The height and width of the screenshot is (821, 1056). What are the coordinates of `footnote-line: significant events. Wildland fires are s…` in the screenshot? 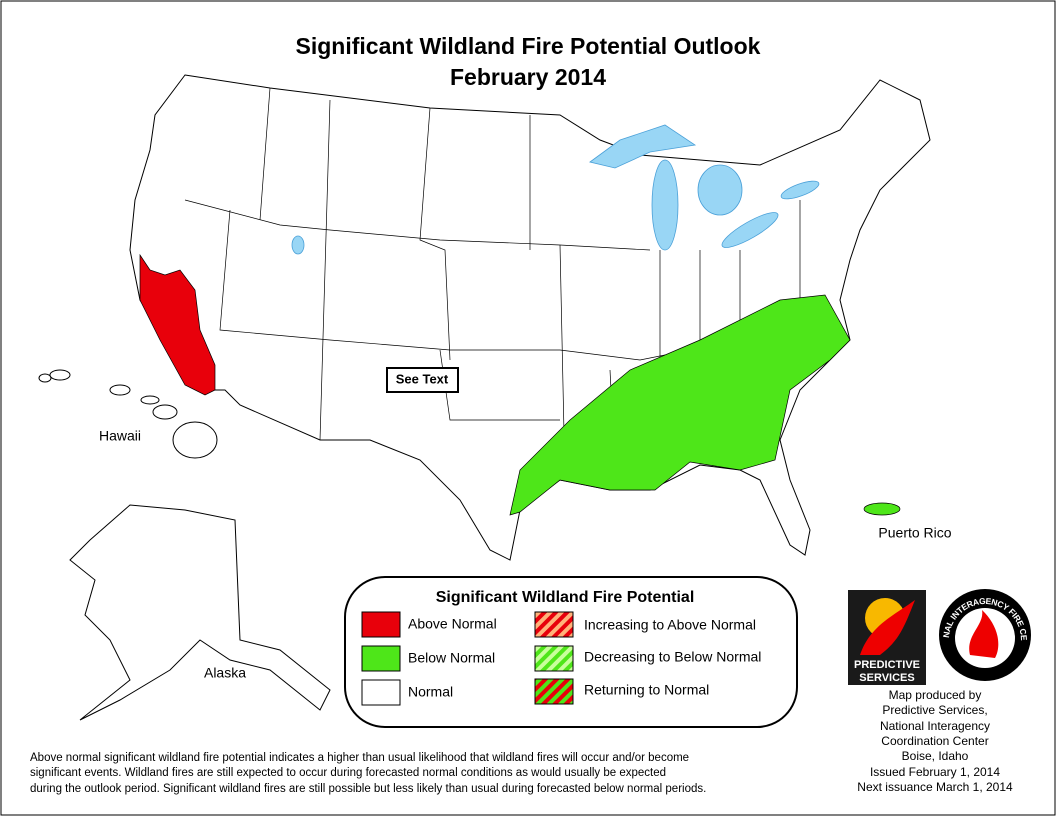 It's located at (348, 773).